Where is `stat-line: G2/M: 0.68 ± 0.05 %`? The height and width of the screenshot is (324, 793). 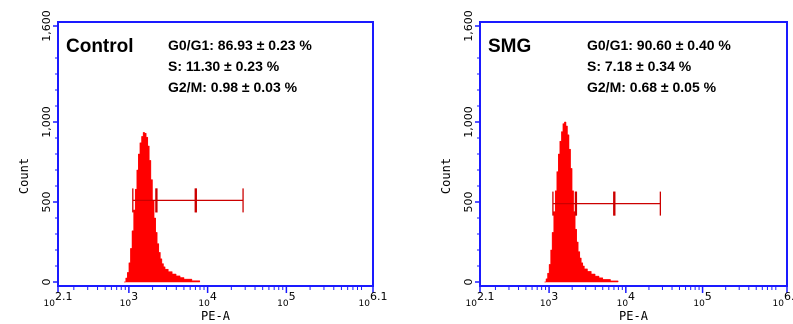
stat-line: G2/M: 0.68 ± 0.05 % is located at coordinates (652, 87).